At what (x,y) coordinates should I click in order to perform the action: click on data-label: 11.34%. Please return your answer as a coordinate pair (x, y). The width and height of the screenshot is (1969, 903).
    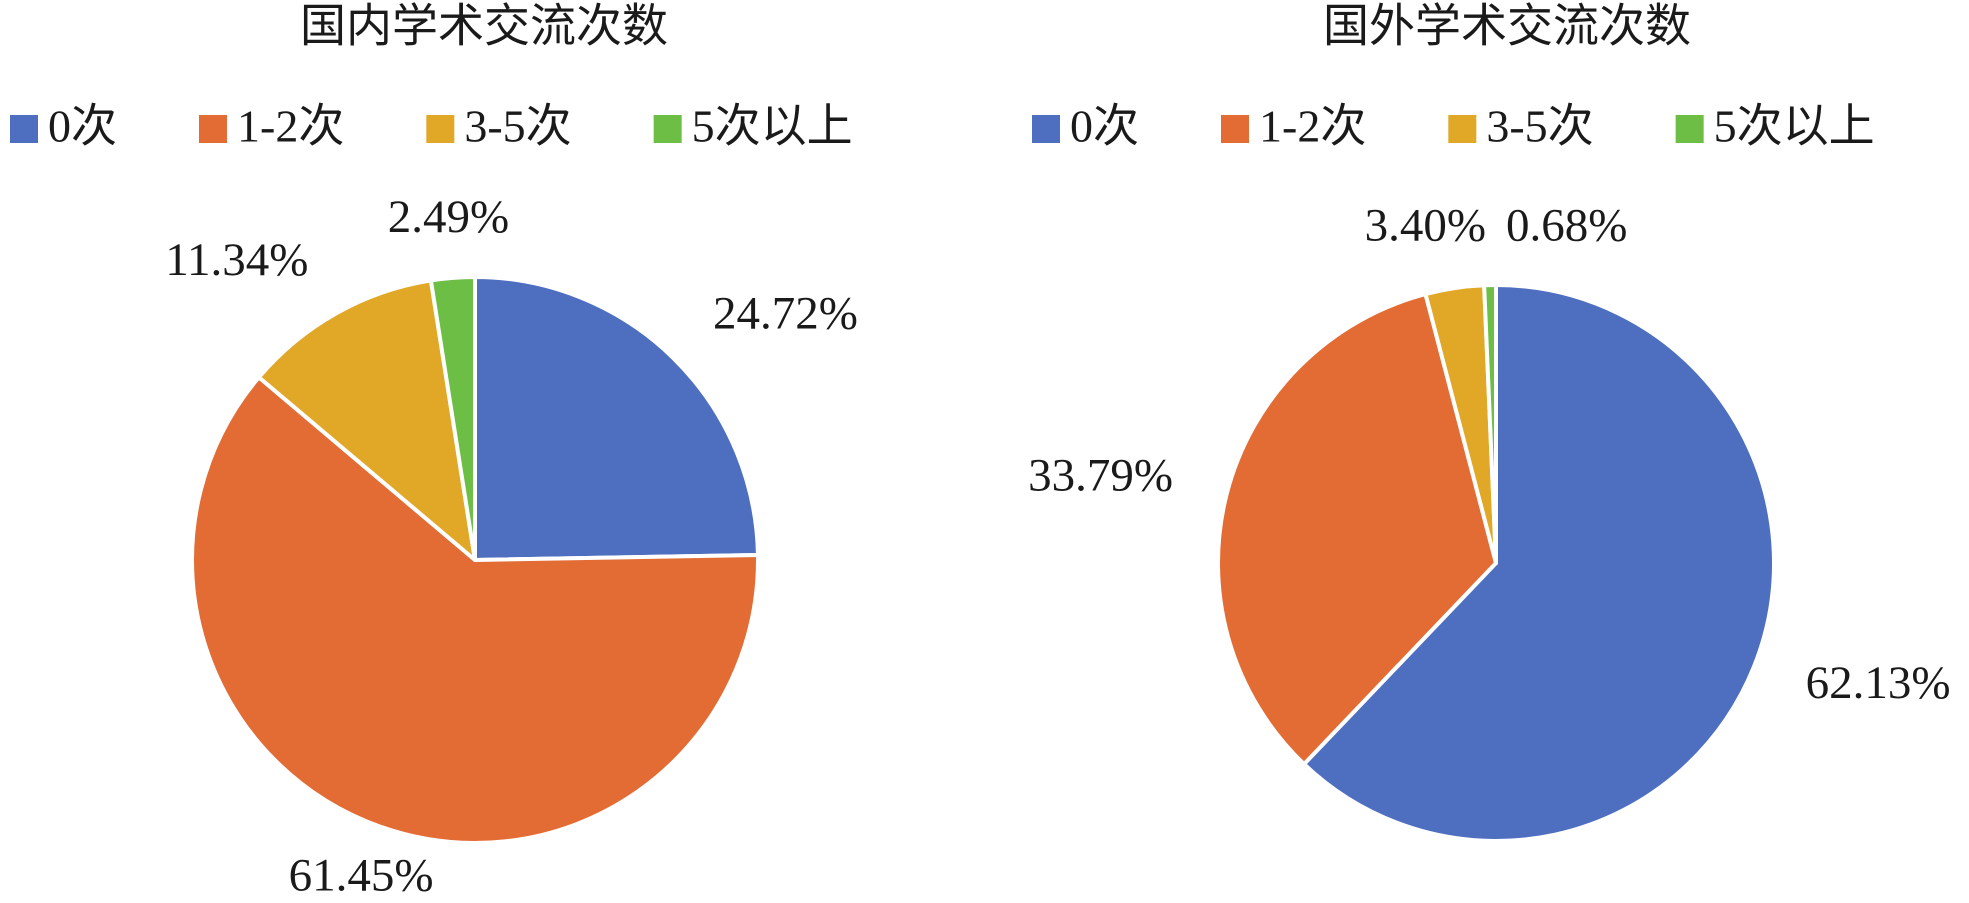
    Looking at the image, I should click on (236, 260).